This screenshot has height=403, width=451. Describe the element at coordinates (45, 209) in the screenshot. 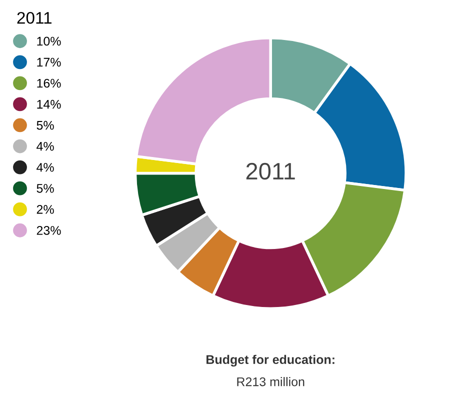

I see `legend-label: 2%` at that location.